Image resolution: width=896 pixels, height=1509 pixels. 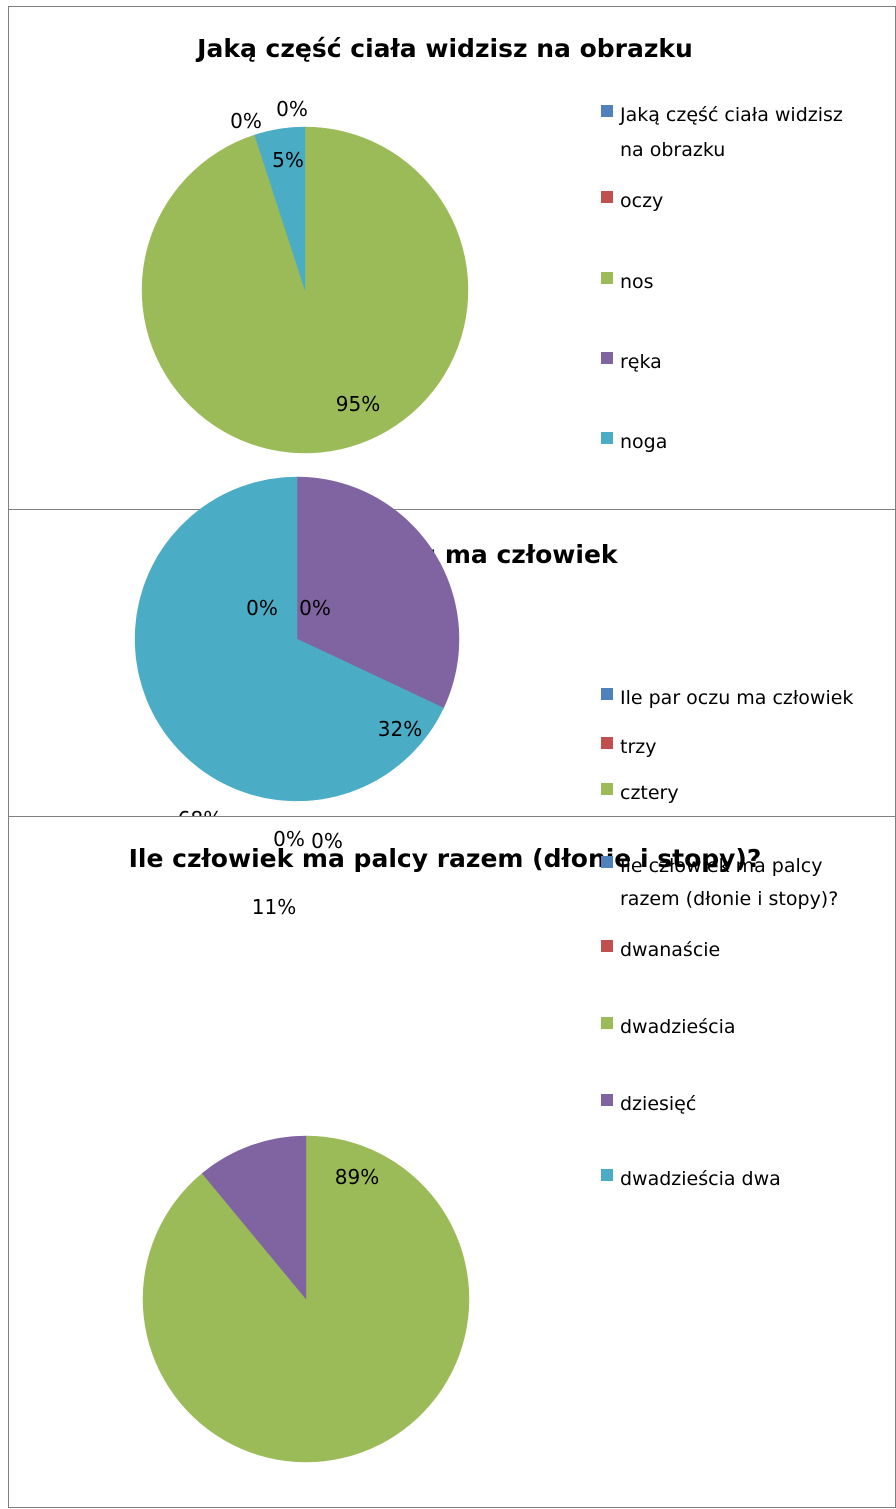 I want to click on legend-label: cztery, so click(x=649, y=793).